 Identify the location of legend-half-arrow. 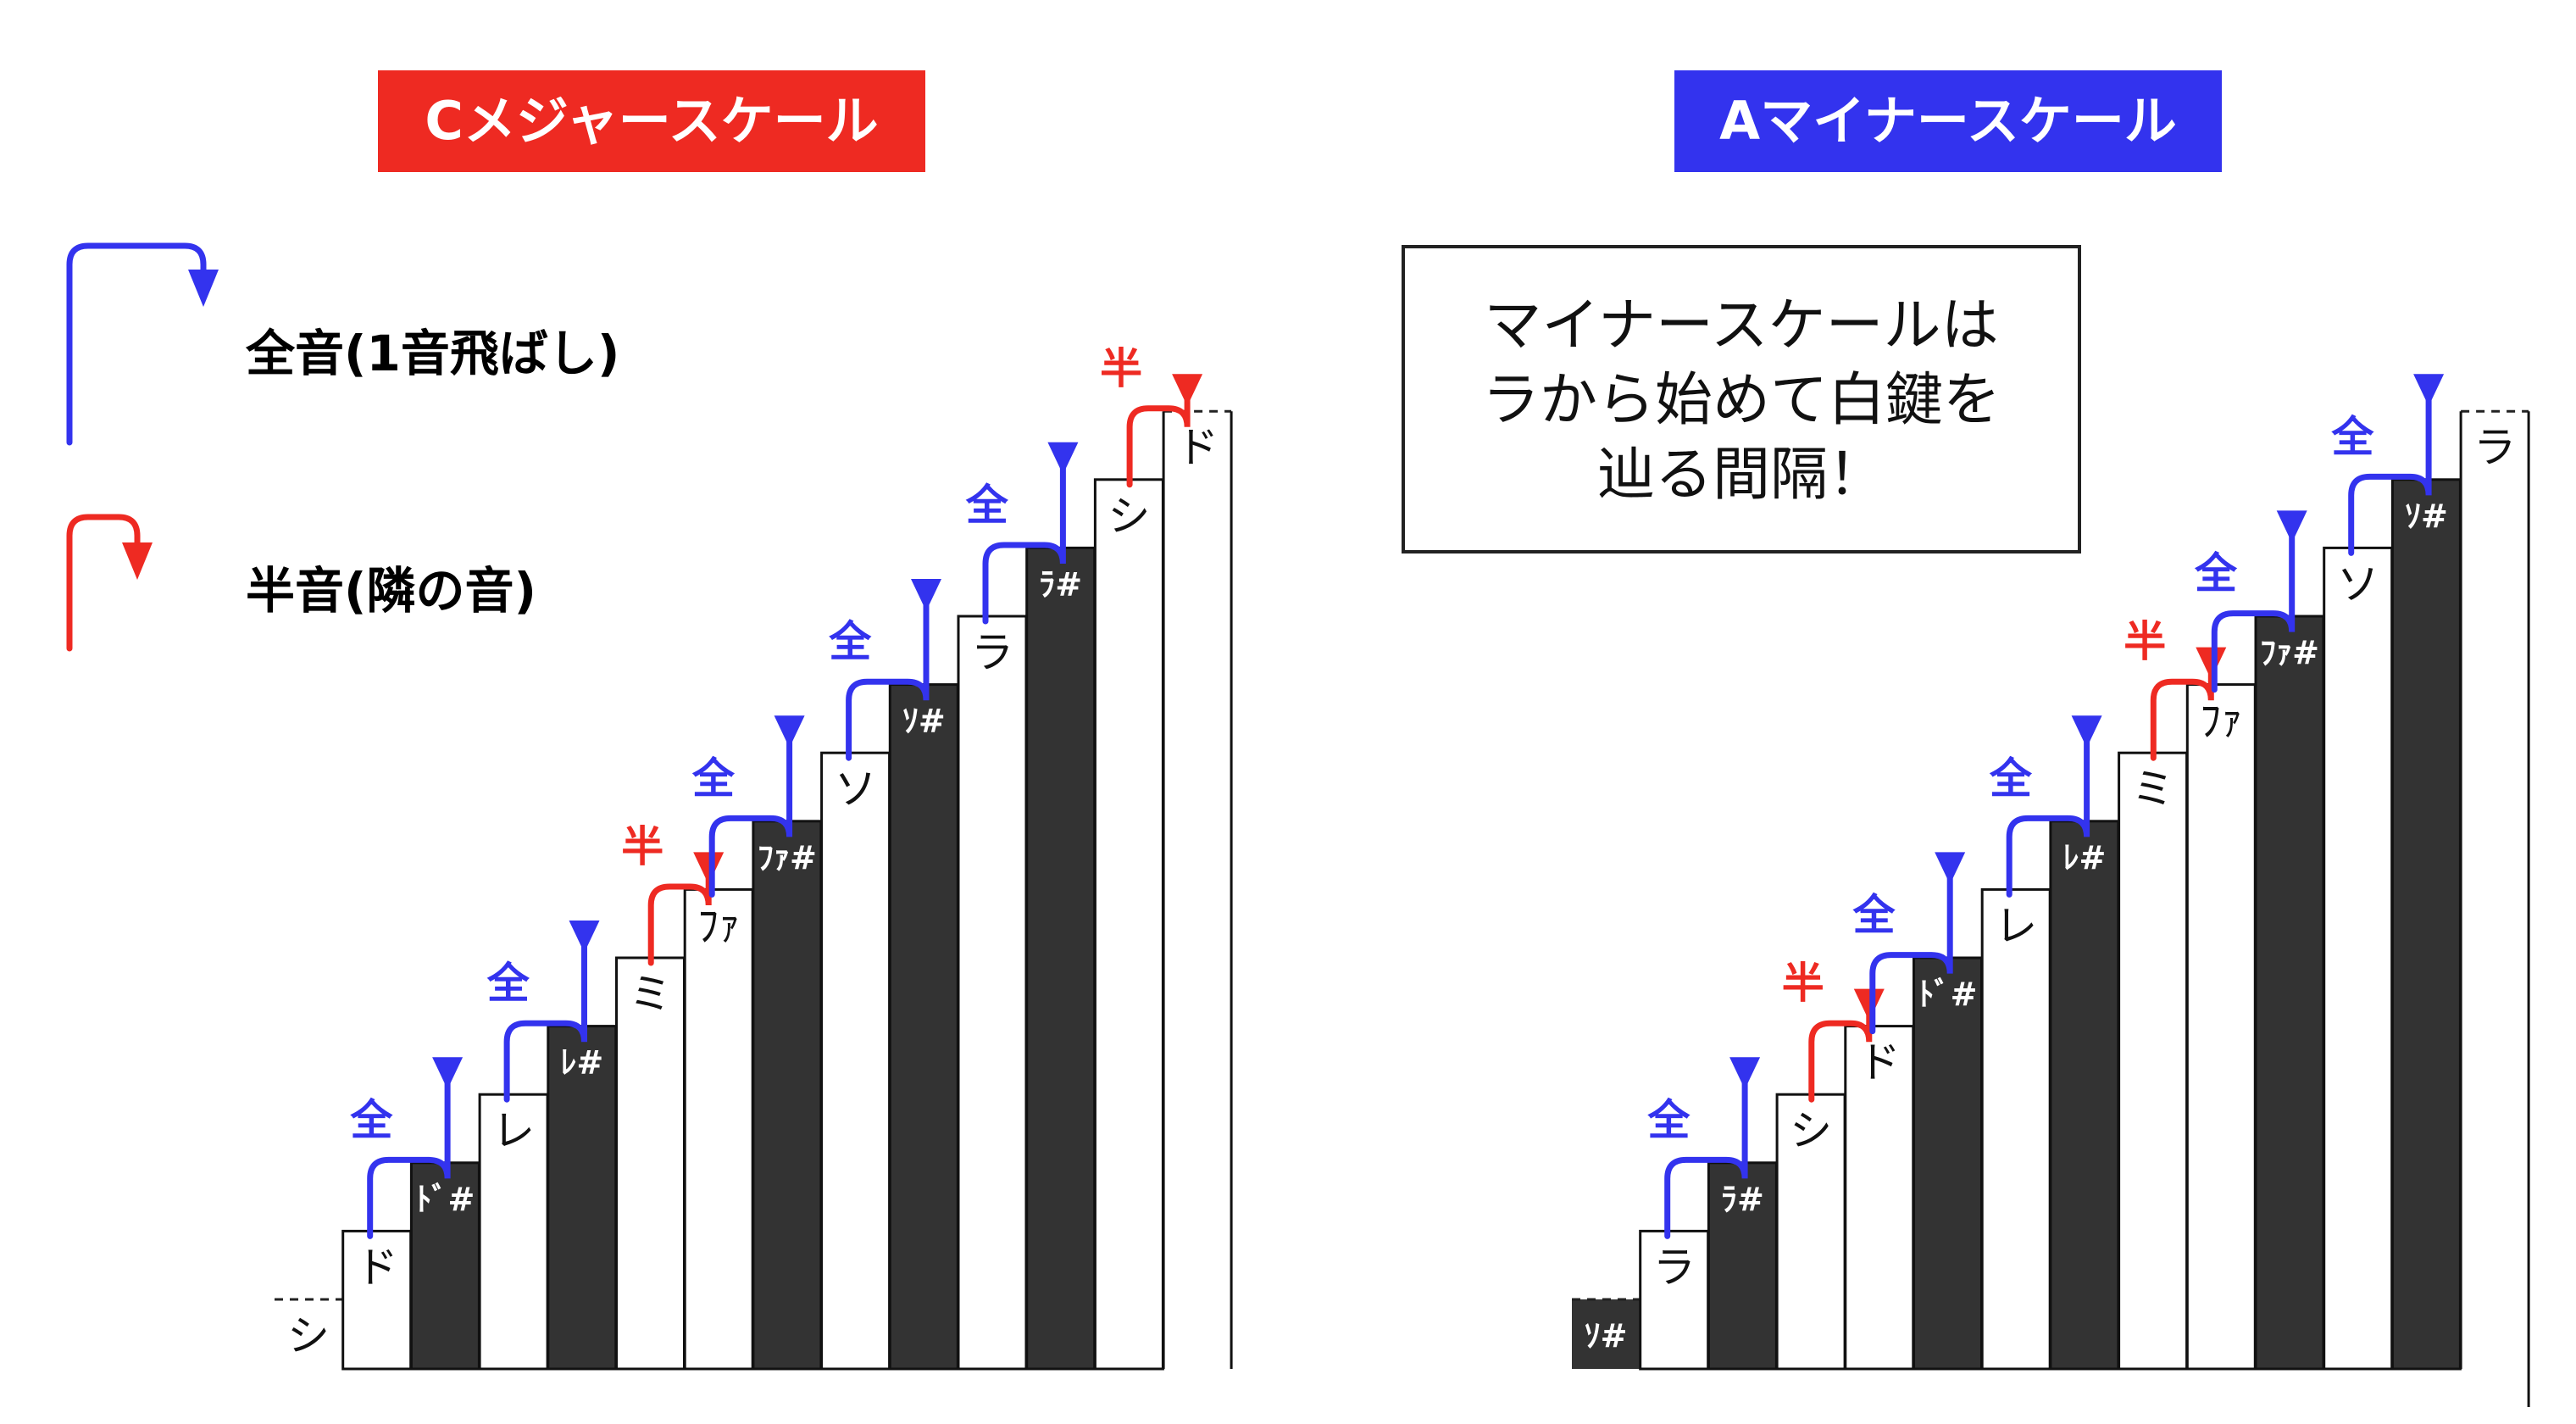
(103, 583).